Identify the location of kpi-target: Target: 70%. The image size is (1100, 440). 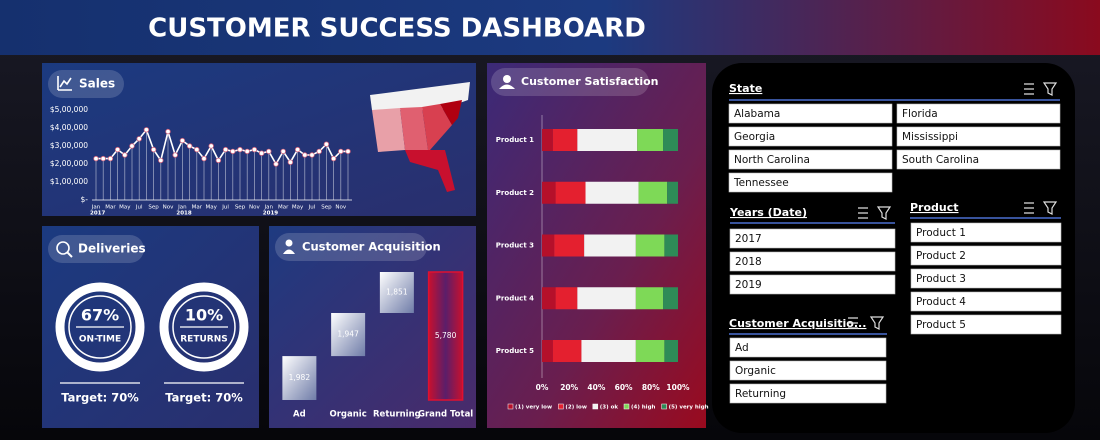
(100, 398).